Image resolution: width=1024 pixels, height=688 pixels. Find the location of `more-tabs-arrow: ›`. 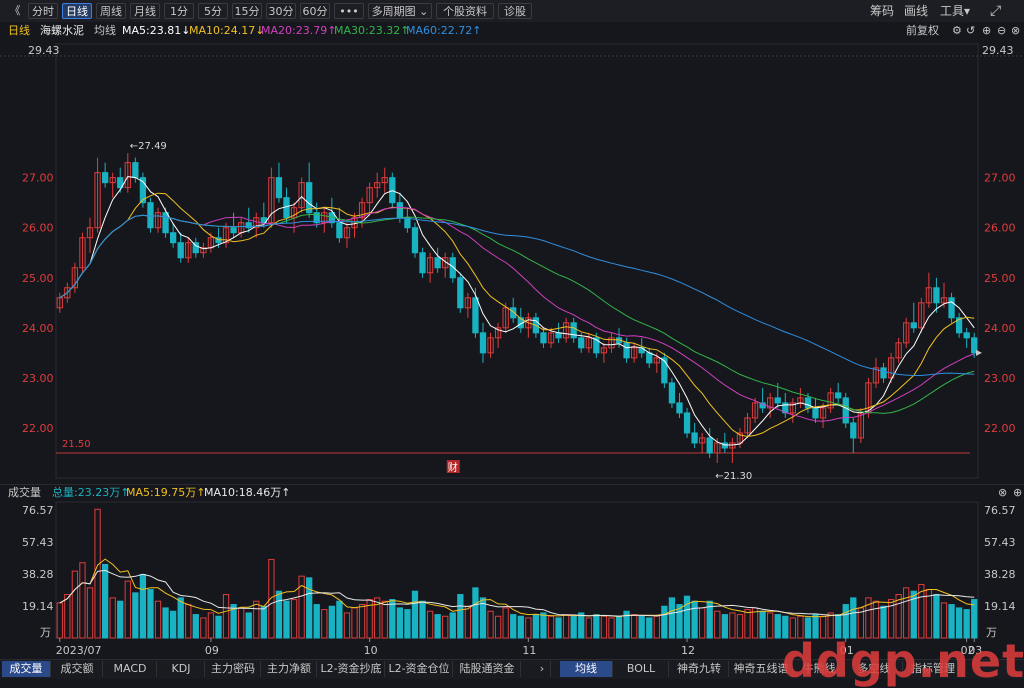

more-tabs-arrow: › is located at coordinates (542, 669).